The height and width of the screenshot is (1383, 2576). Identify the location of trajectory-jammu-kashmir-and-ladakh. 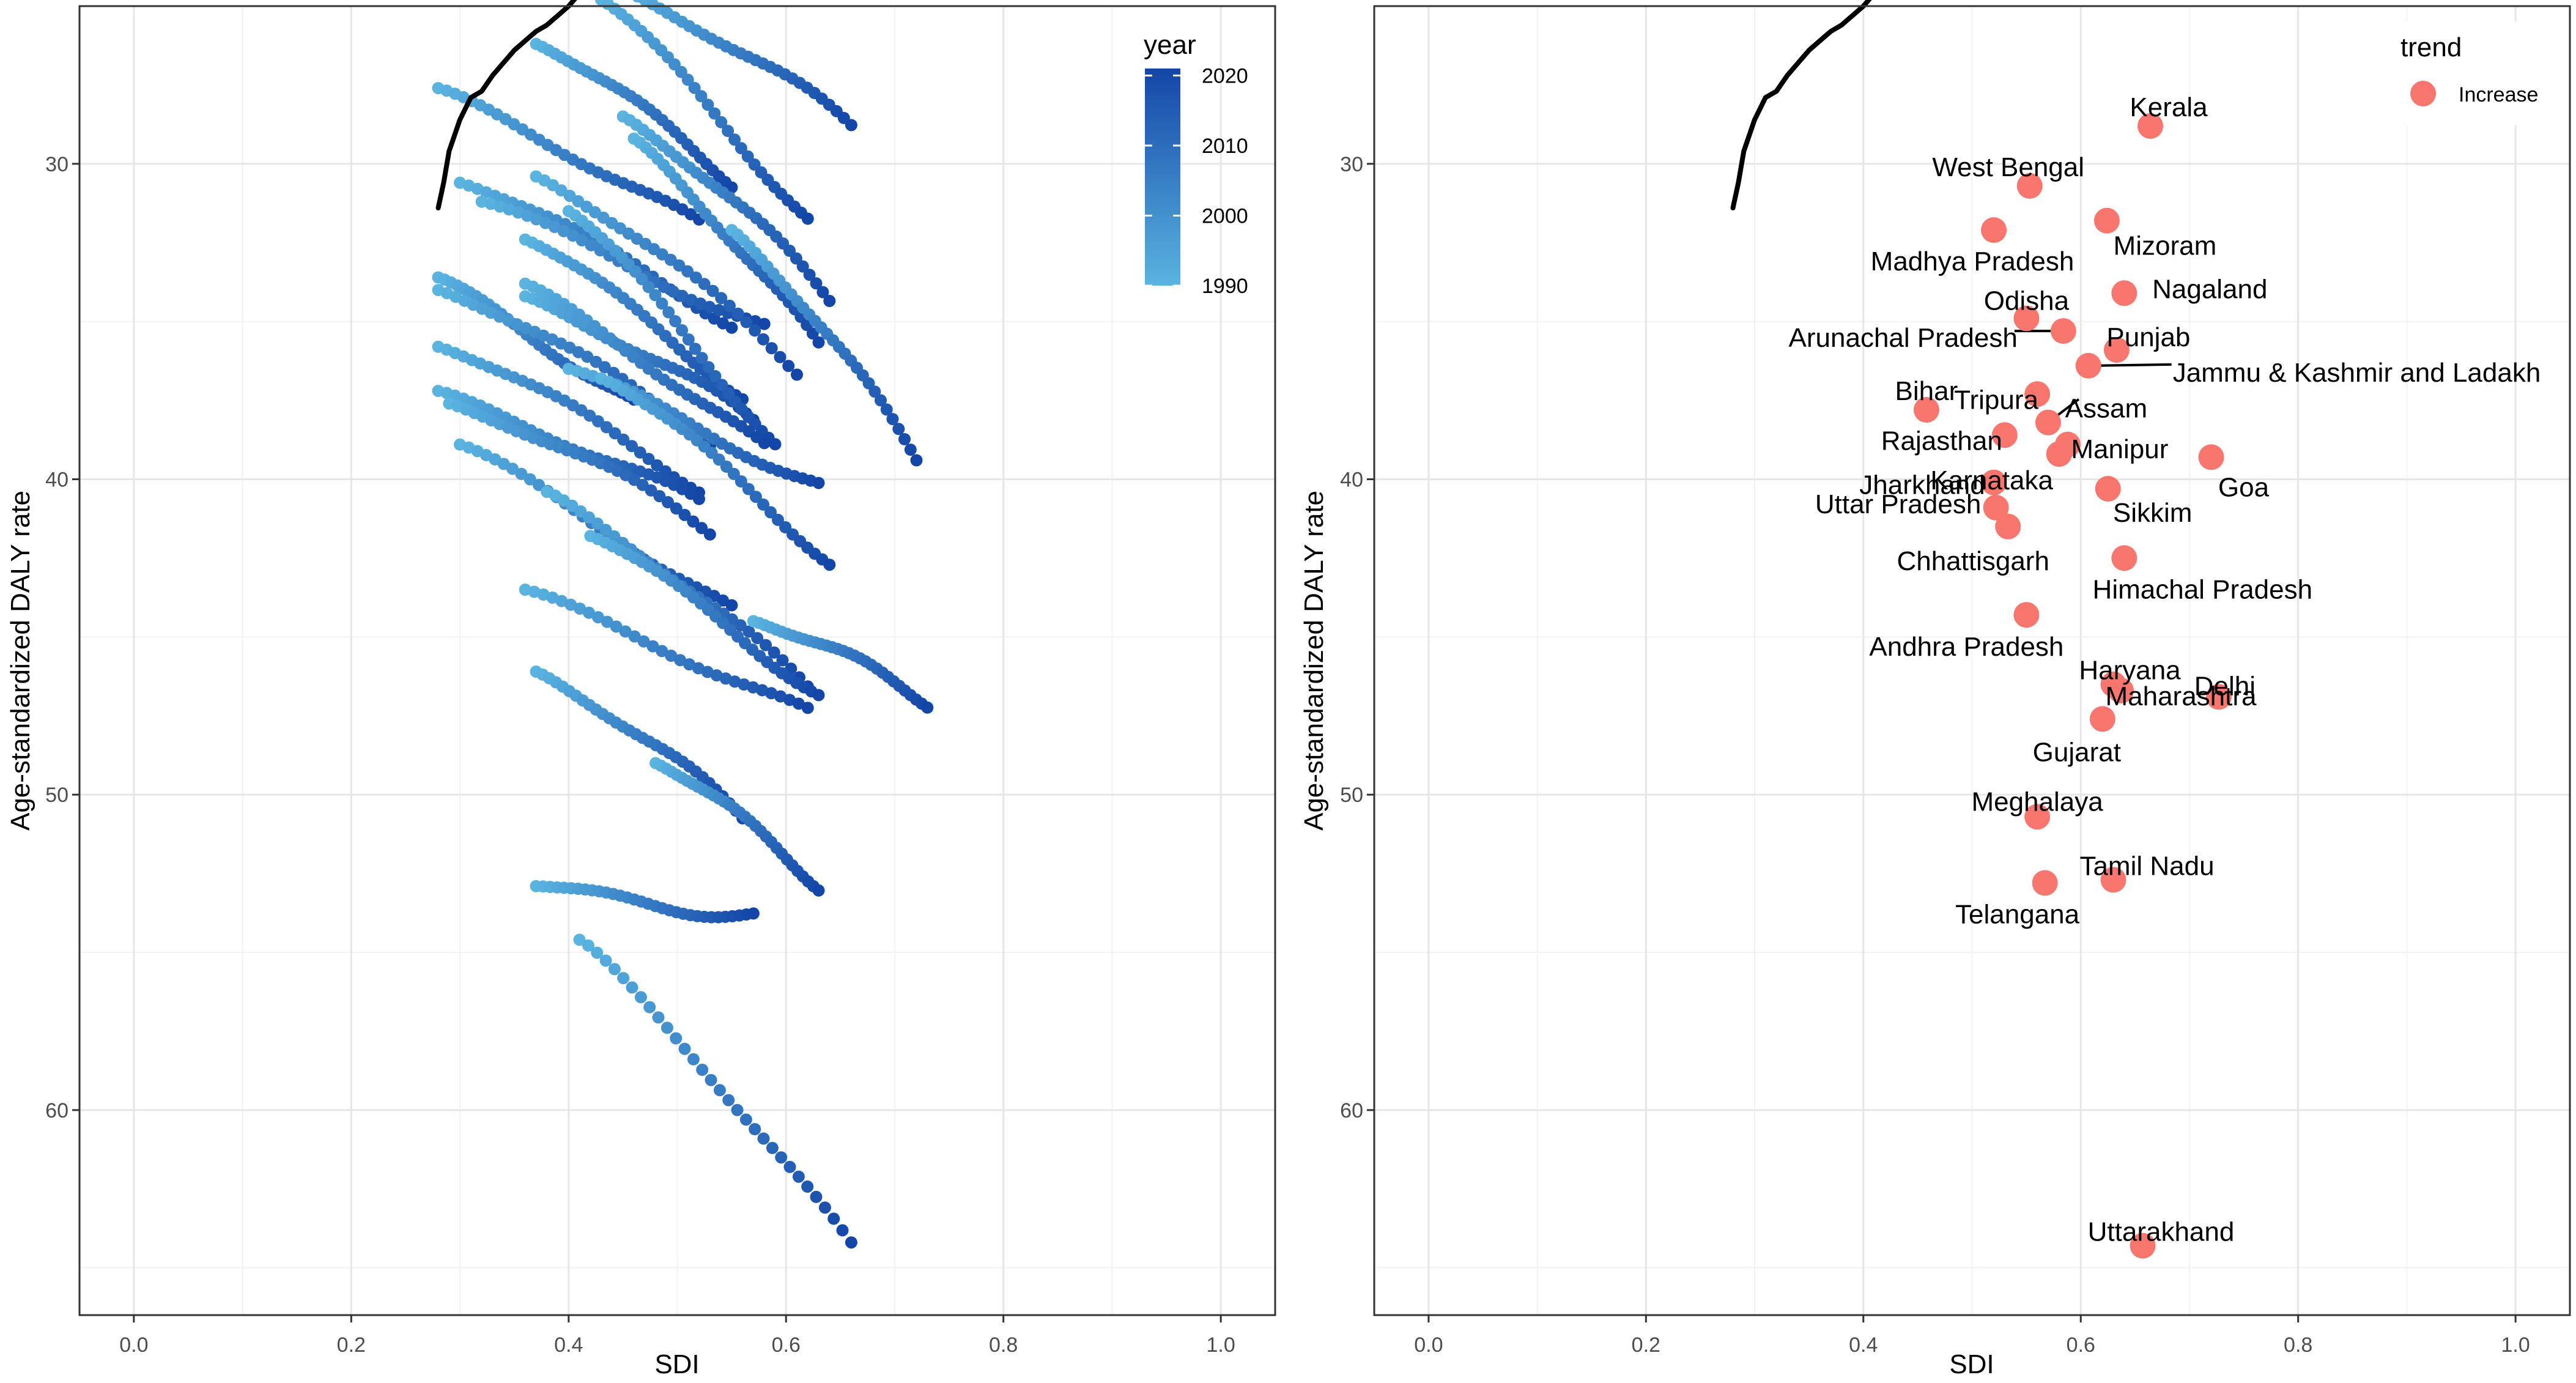
(666, 275).